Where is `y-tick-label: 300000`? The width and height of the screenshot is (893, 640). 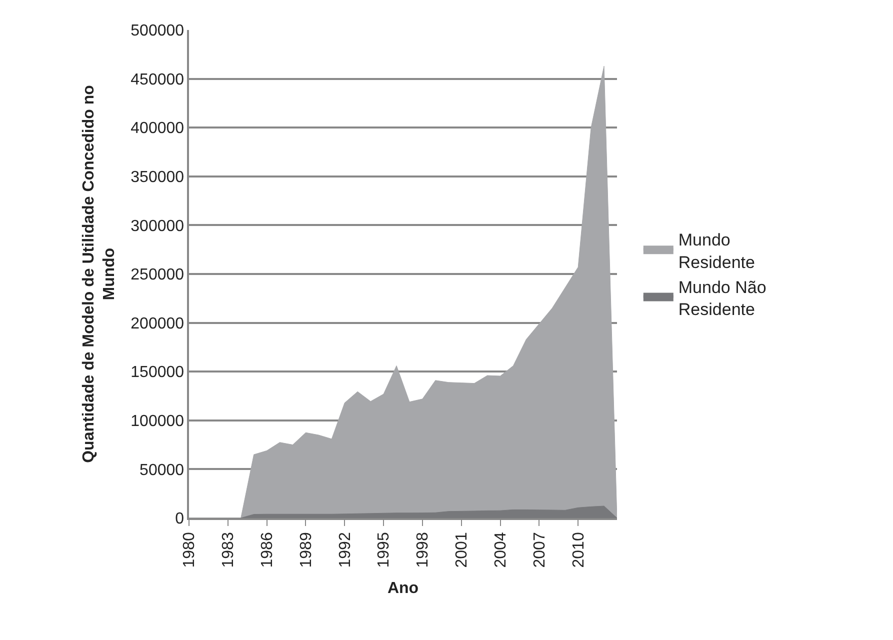 y-tick-label: 300000 is located at coordinates (157, 226).